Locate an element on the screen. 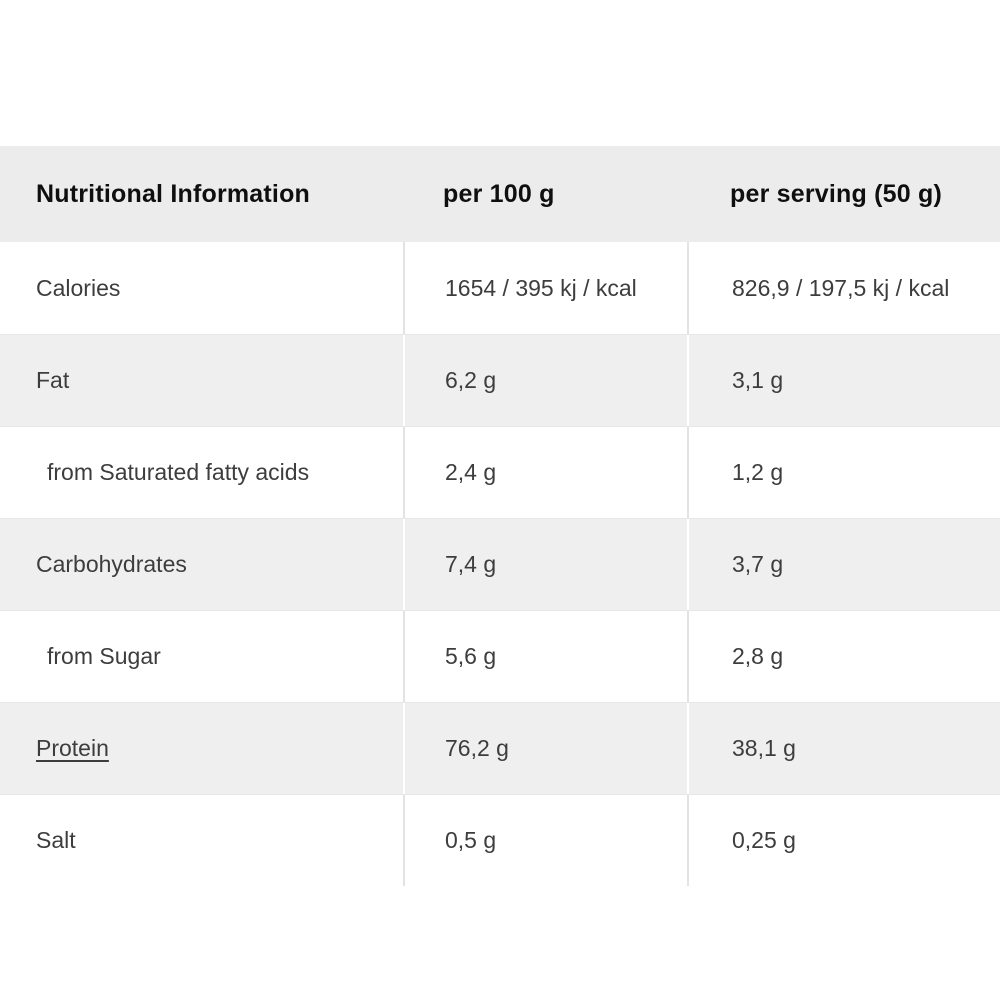  protein-link: Protein is located at coordinates (72, 748).